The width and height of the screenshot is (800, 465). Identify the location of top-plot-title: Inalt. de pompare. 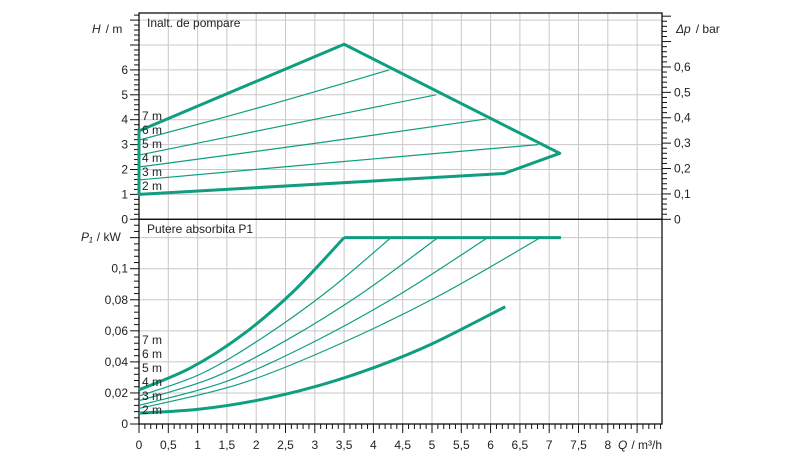
(194, 23).